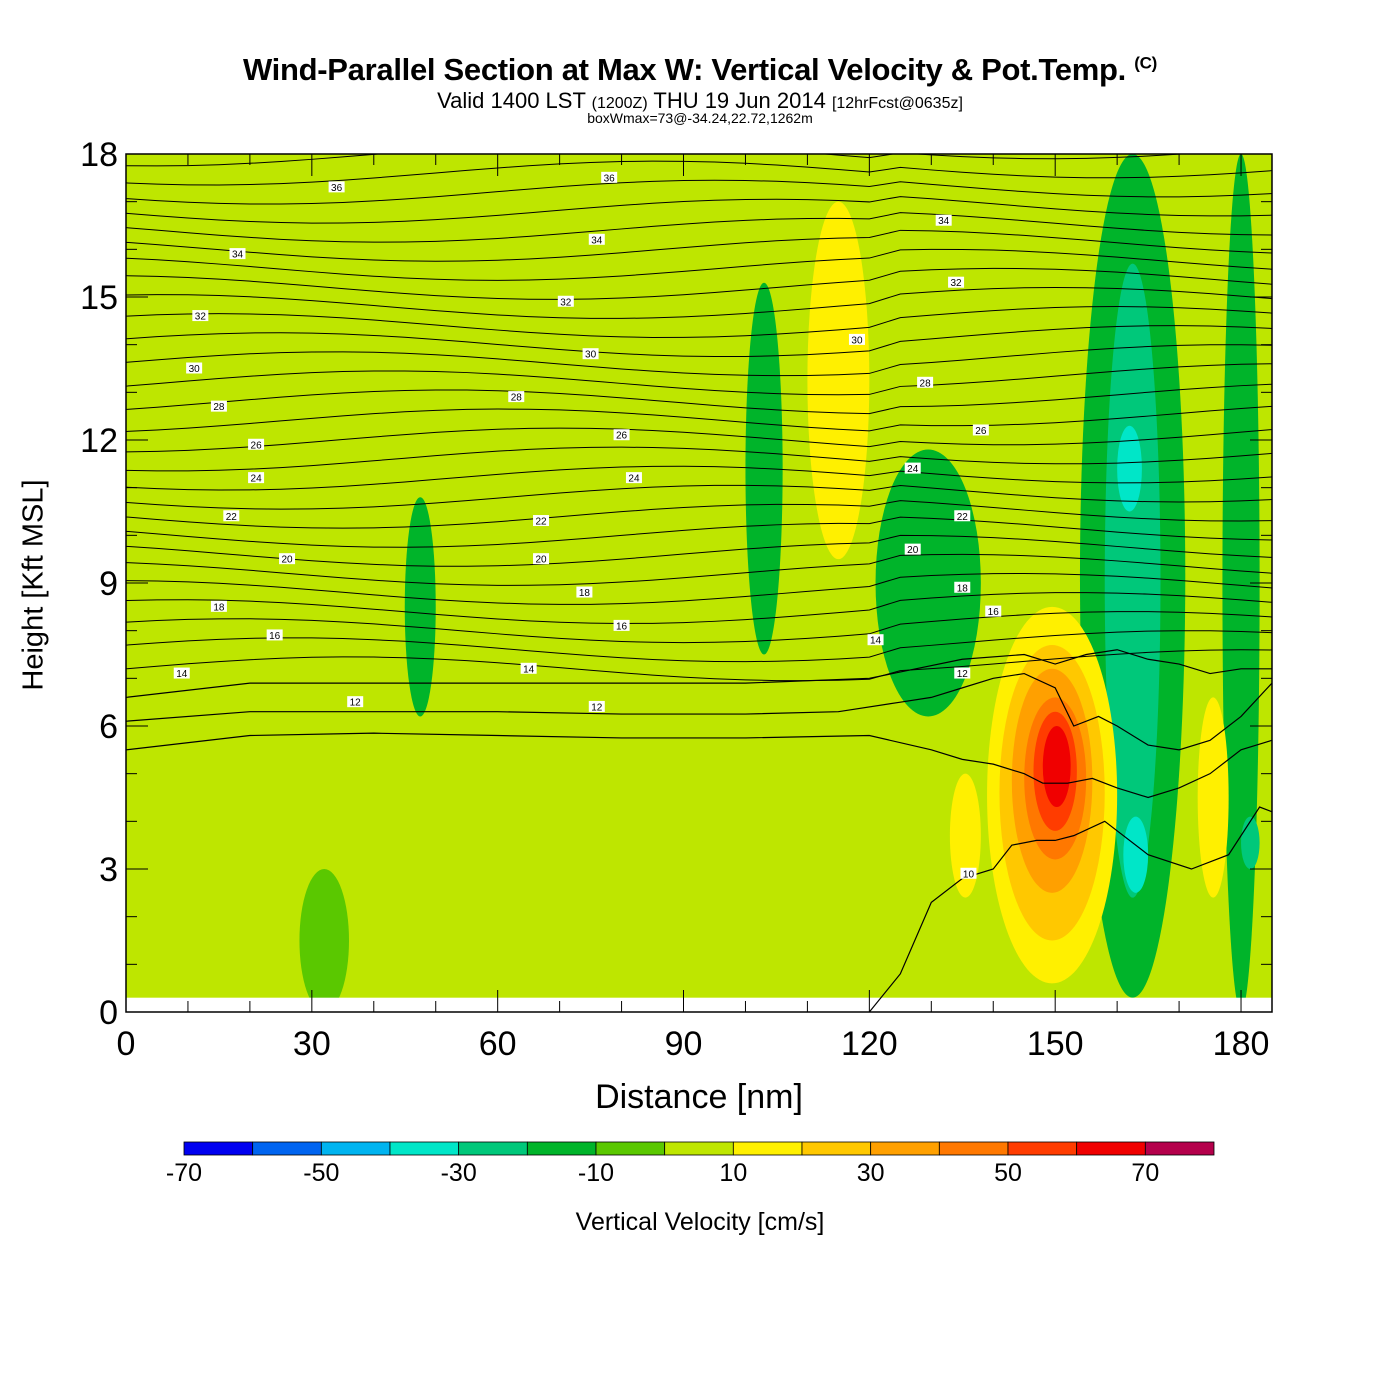 This screenshot has width=1400, height=1400. Describe the element at coordinates (871, 1173) in the screenshot. I see `colorbar-tick-label: 30` at that location.